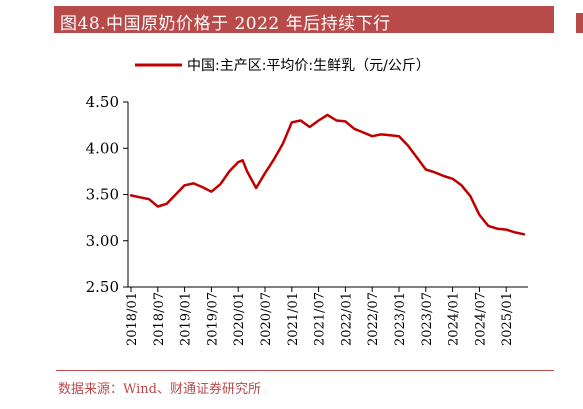  I want to click on x-tick-label: 2020/07, so click(266, 319).